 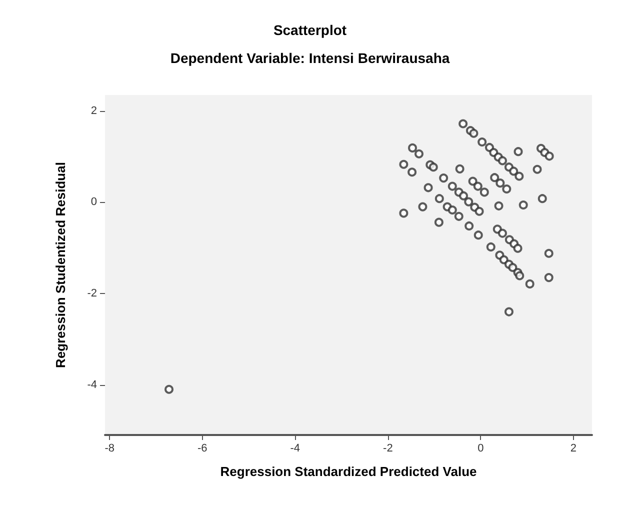 I want to click on y-tick-label: 0, so click(x=93, y=202).